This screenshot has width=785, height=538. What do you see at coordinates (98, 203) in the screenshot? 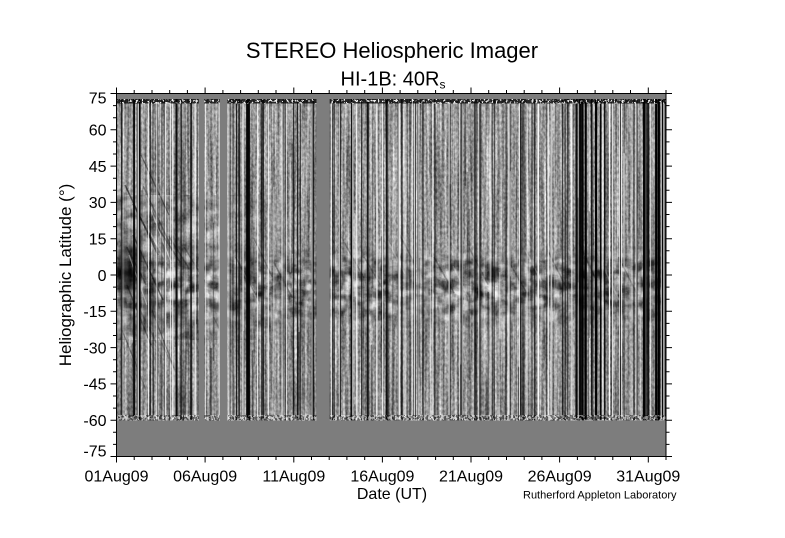
I see `svg-text: 30` at bounding box center [98, 203].